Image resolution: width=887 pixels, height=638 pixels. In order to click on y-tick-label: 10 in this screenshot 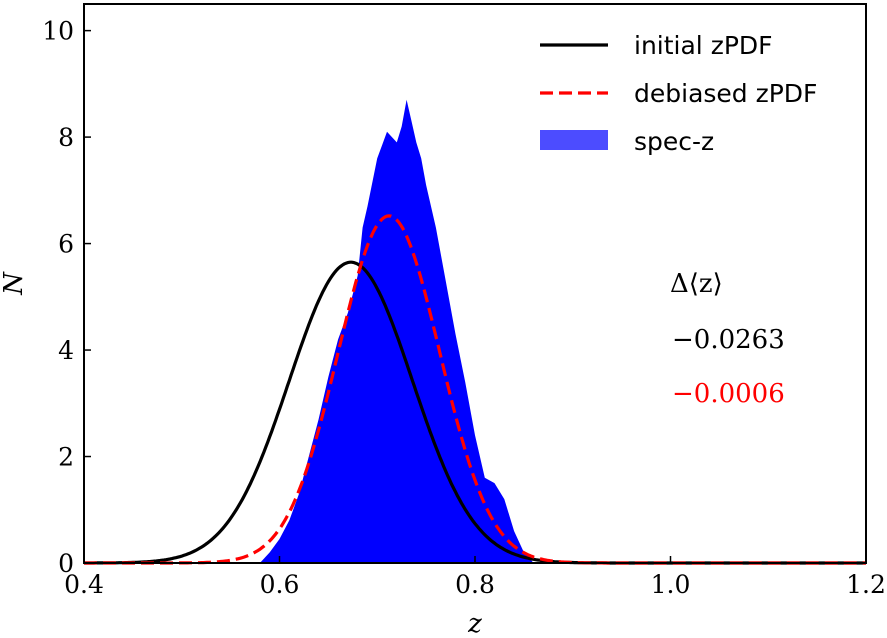, I will do `click(58, 31)`.